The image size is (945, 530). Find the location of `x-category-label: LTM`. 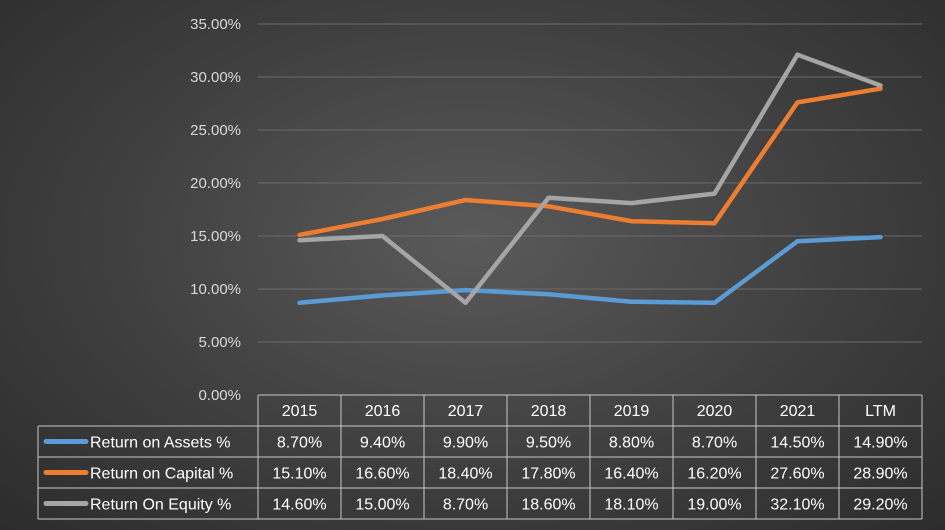

x-category-label: LTM is located at coordinates (880, 411).